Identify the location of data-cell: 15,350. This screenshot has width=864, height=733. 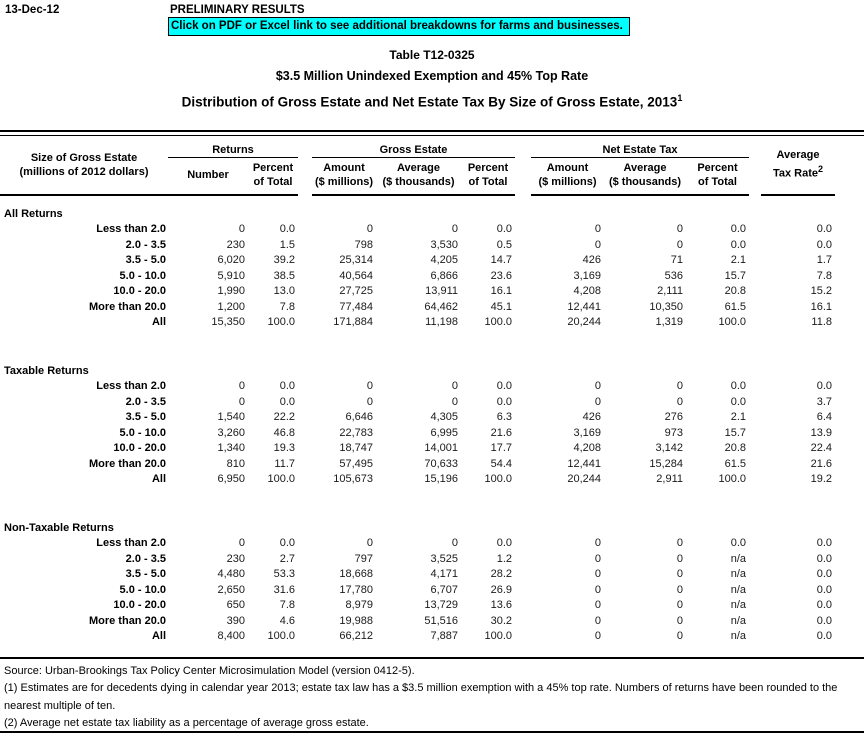
(228, 322).